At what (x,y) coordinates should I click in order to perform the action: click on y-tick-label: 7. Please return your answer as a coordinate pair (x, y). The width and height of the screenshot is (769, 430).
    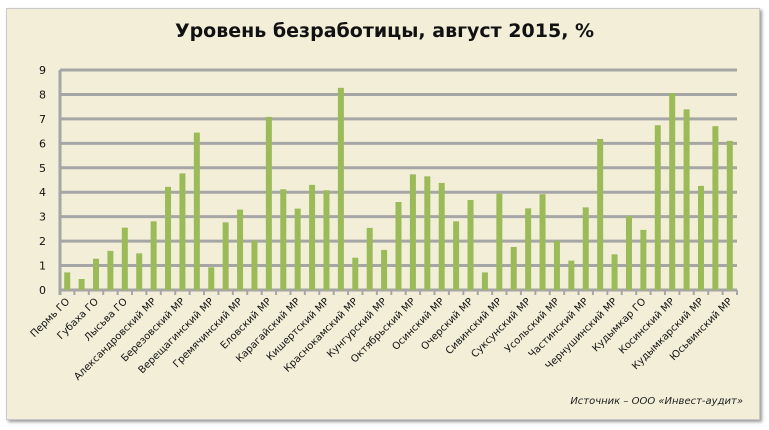
    Looking at the image, I should click on (42, 119).